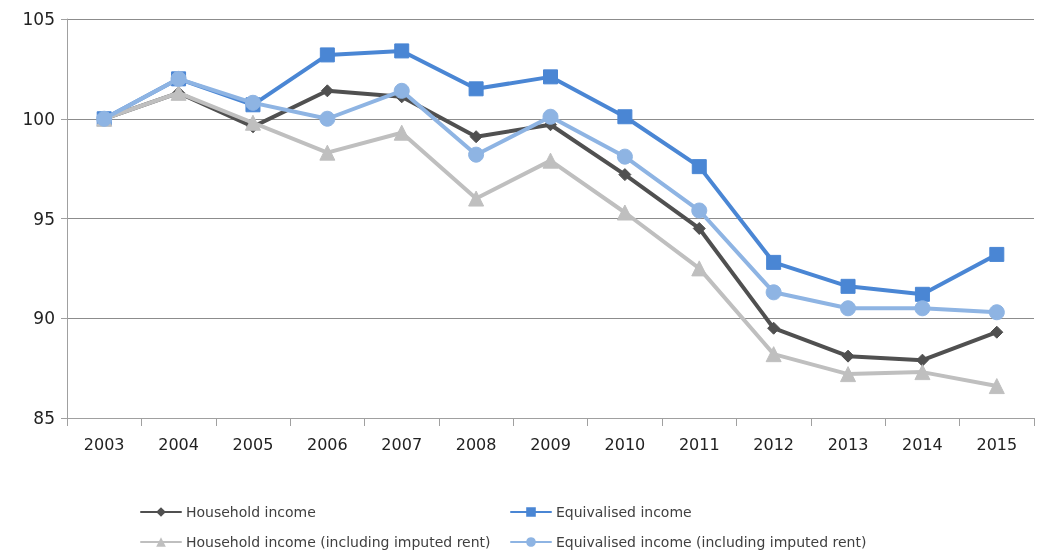 The height and width of the screenshot is (556, 1037). Describe the element at coordinates (848, 444) in the screenshot. I see `x-tick-label: 2013` at that location.